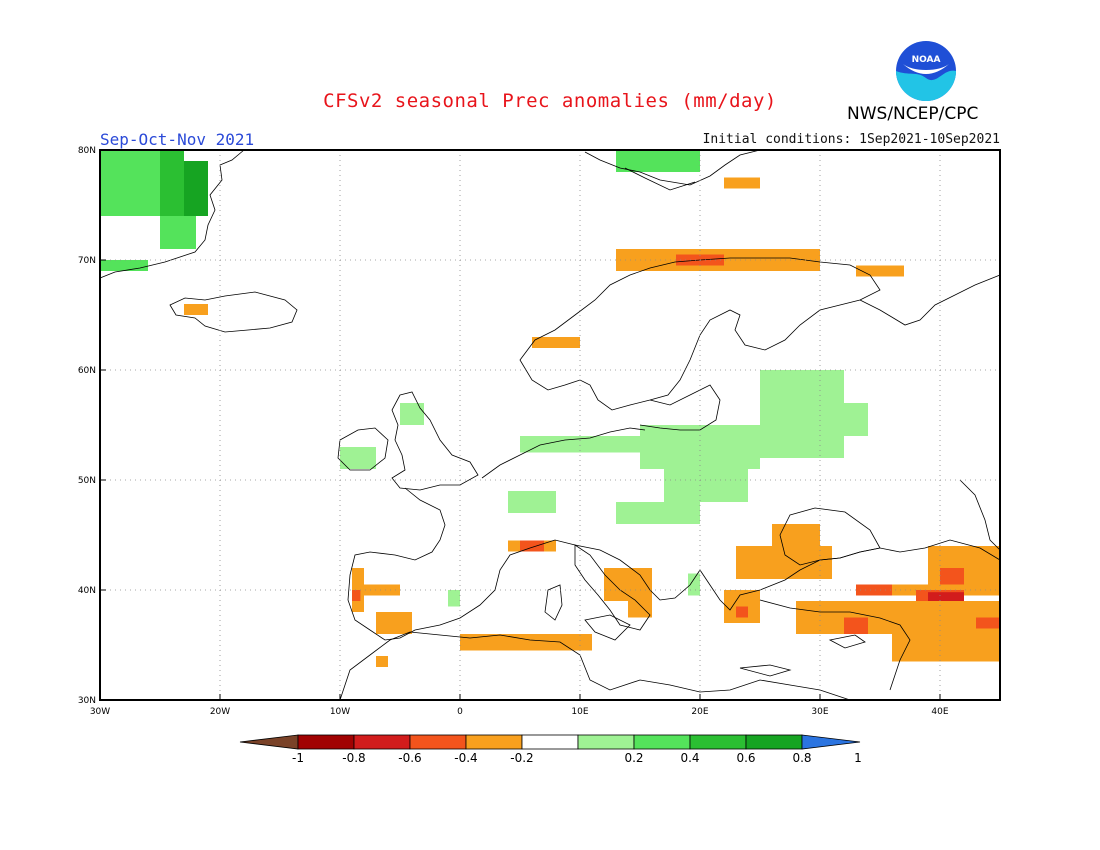 The image size is (1100, 850). I want to click on colorbar, so click(550, 742).